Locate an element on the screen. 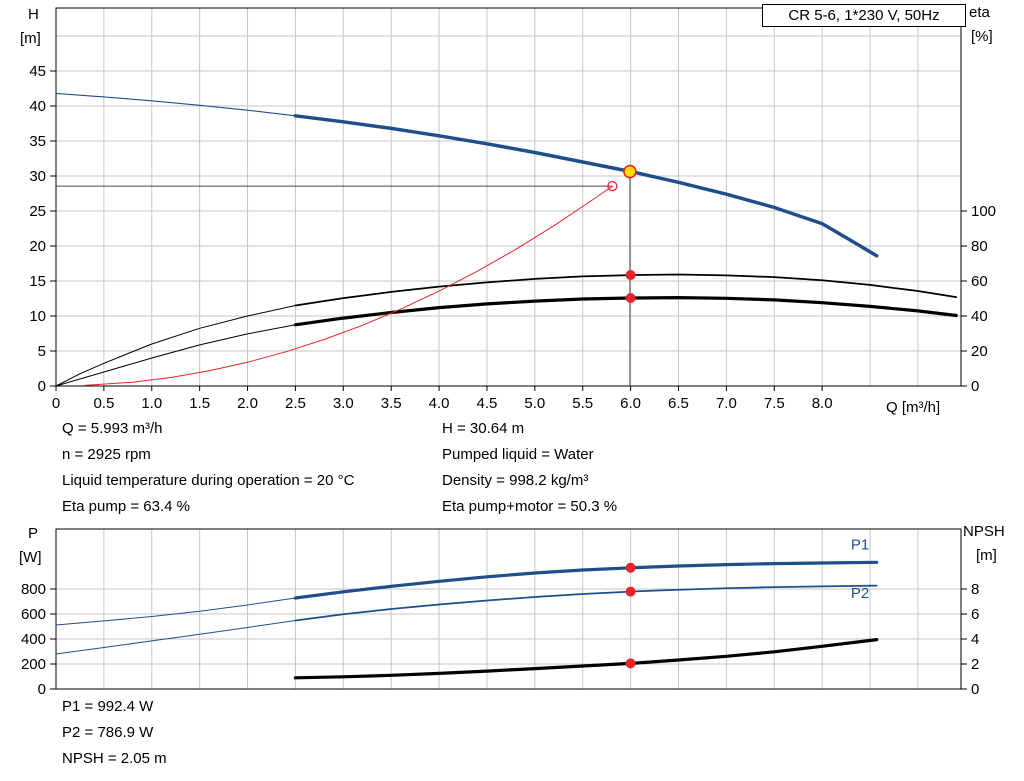 The height and width of the screenshot is (781, 1024). p1-curve-label: P1 is located at coordinates (860, 545).